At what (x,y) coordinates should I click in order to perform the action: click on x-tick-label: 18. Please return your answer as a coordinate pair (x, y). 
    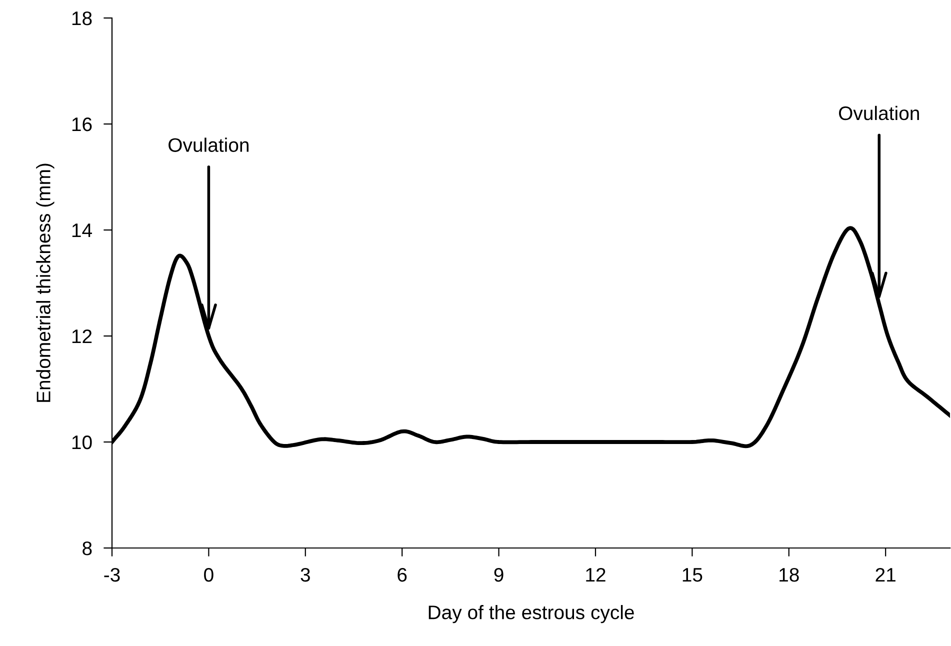
    Looking at the image, I should click on (789, 575).